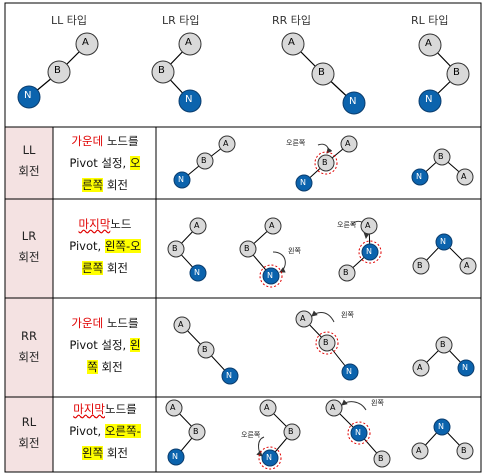 The image size is (488, 476). I want to click on desc-highlight: 왼쪽-오, so click(122, 246).